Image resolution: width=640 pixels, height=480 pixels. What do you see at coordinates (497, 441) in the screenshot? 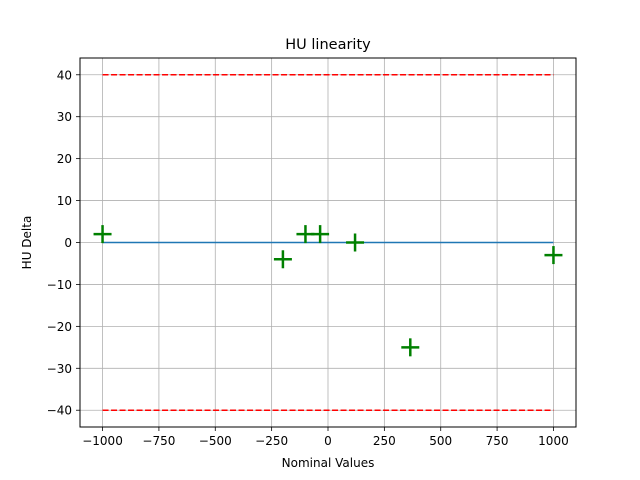
I see `x-tick-label: 750` at bounding box center [497, 441].